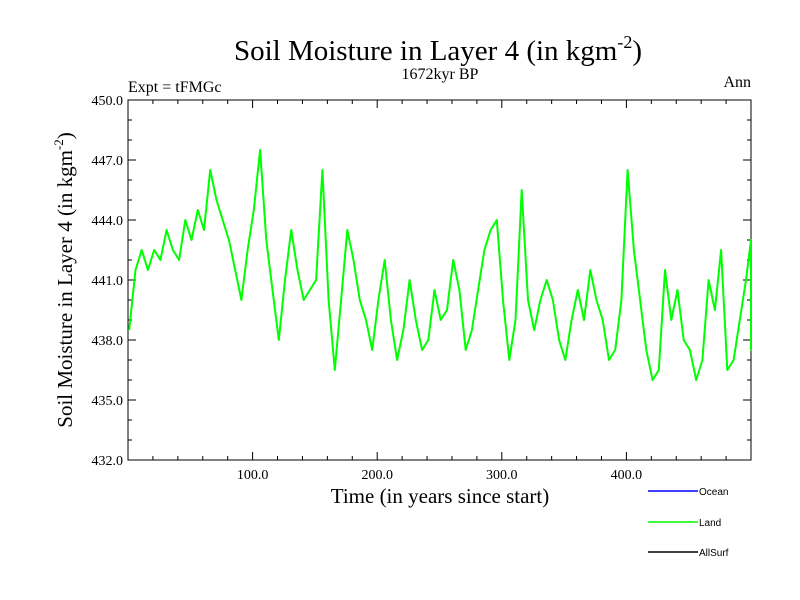 This screenshot has width=800, height=600. I want to click on y-tick-label: 441.0, so click(108, 281).